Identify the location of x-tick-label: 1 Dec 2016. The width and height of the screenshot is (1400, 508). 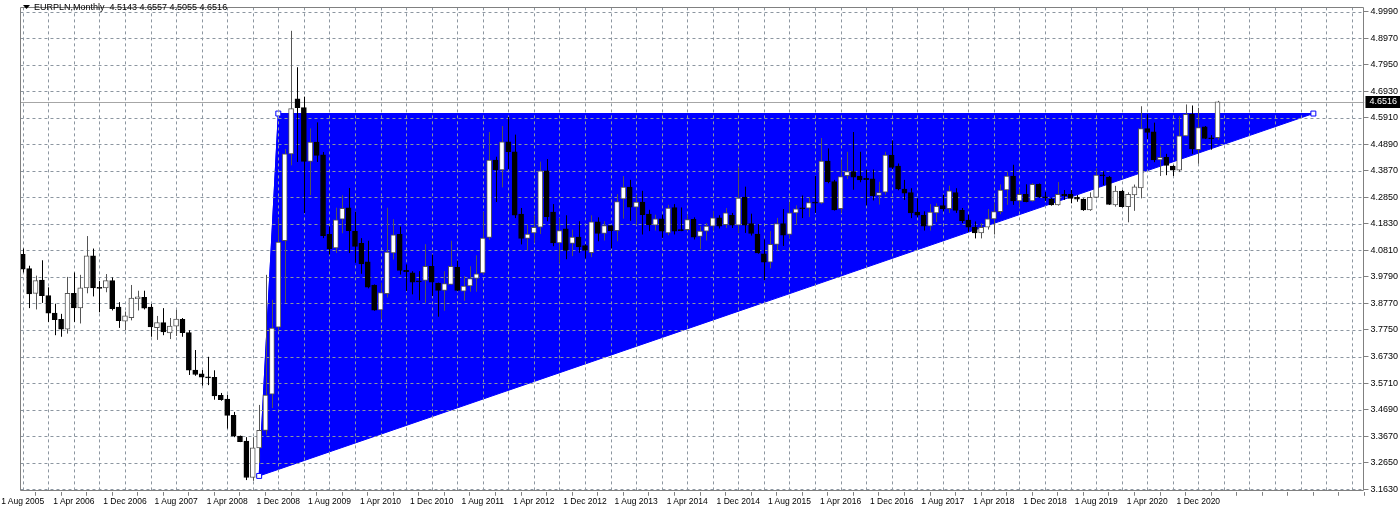
(891, 501).